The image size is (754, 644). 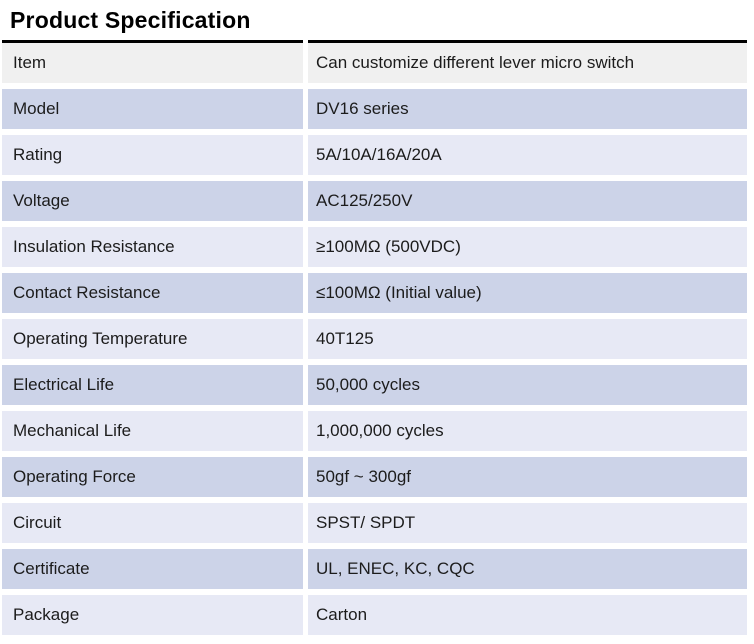 I want to click on spec-value-cell: 1,000,000 cycles, so click(x=527, y=431).